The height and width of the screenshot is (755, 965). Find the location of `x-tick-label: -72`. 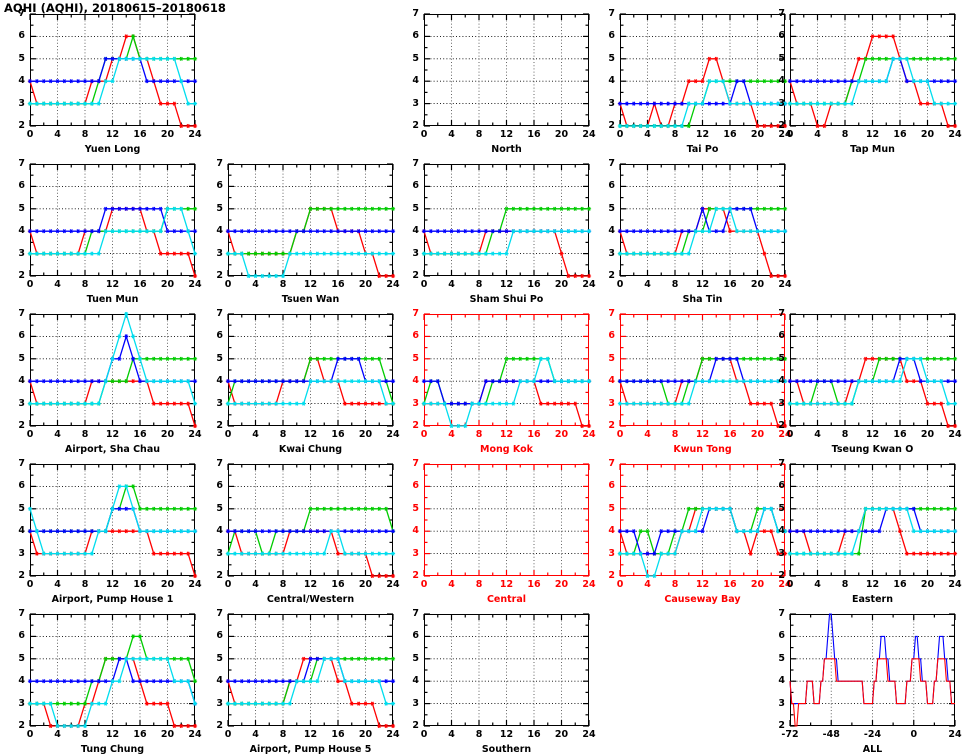

x-tick-label: -72 is located at coordinates (790, 734).